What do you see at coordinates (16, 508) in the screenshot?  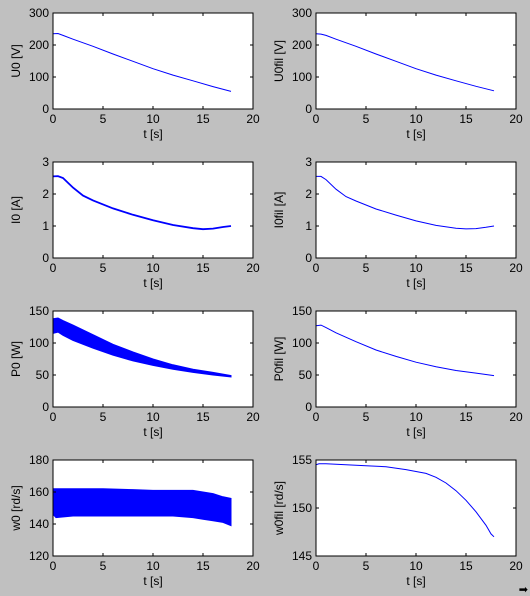 I see `y-axis-label: w0 [rd/s]` at bounding box center [16, 508].